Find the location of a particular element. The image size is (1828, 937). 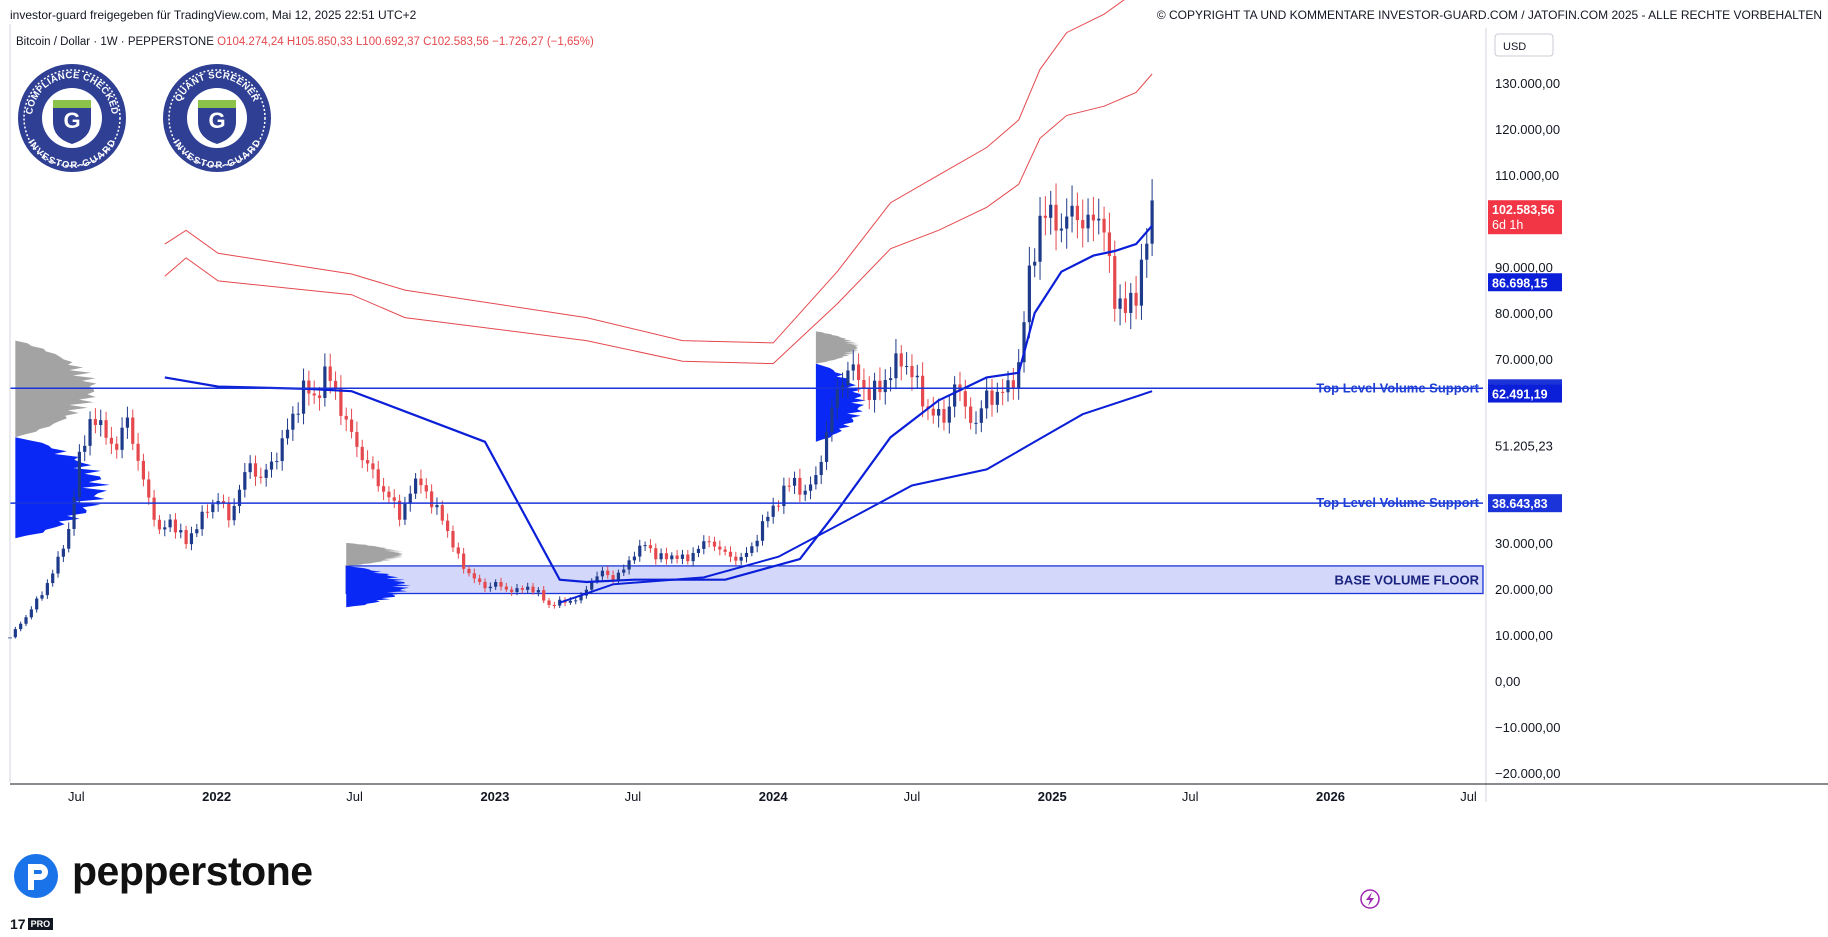

seal-ring is located at coordinates (72, 118).